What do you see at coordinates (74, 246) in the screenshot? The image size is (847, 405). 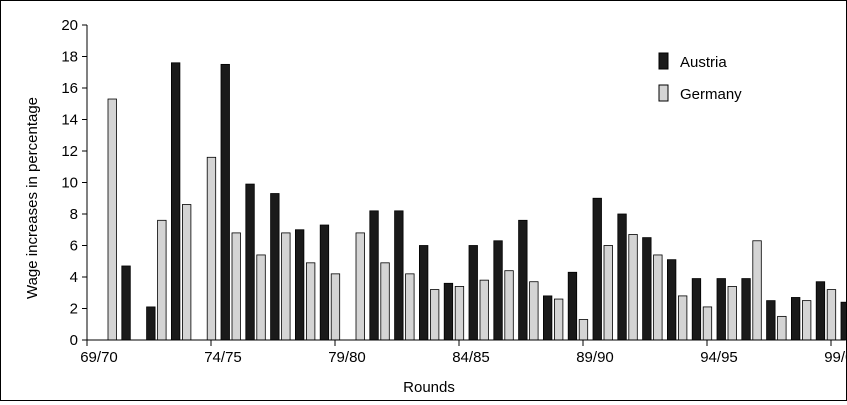 I see `y-tick-label: 6` at bounding box center [74, 246].